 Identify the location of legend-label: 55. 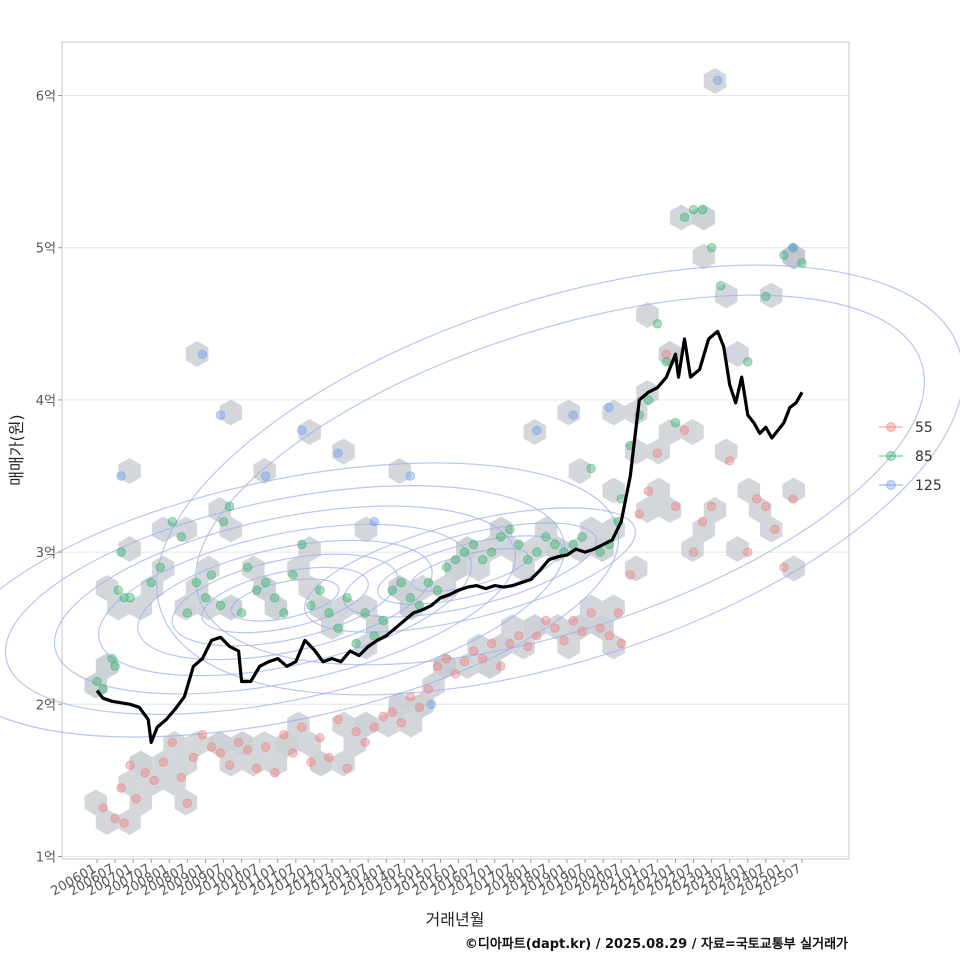
(924, 428).